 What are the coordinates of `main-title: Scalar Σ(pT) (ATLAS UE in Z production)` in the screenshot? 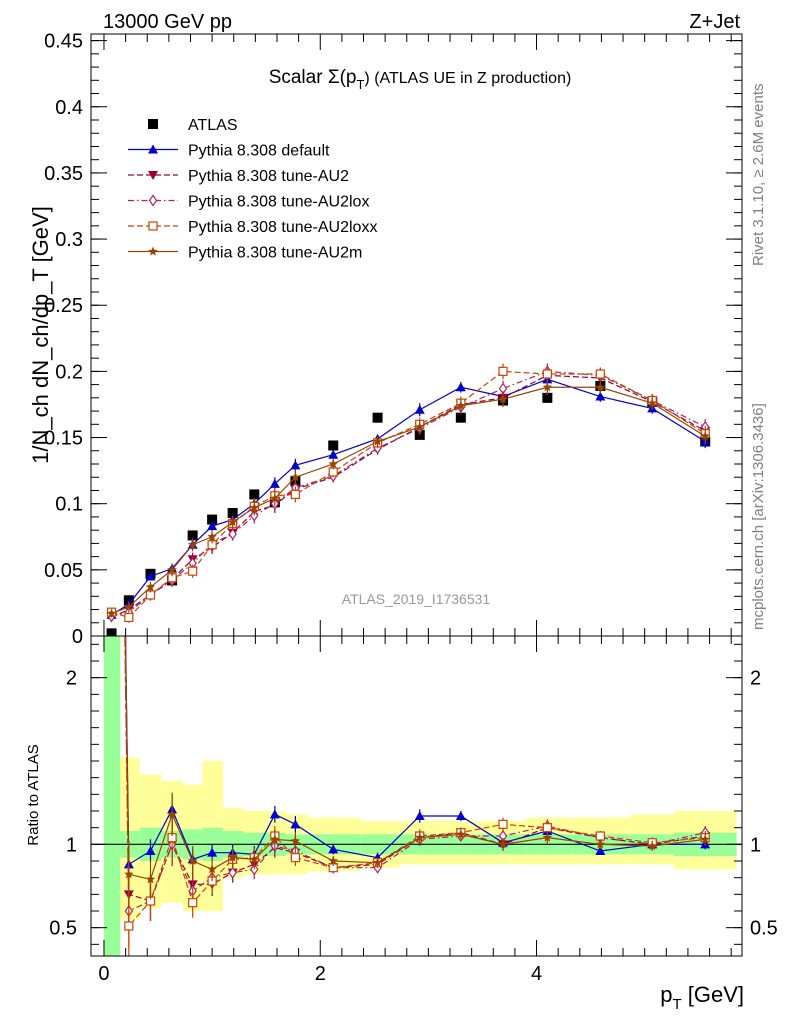 It's located at (420, 79).